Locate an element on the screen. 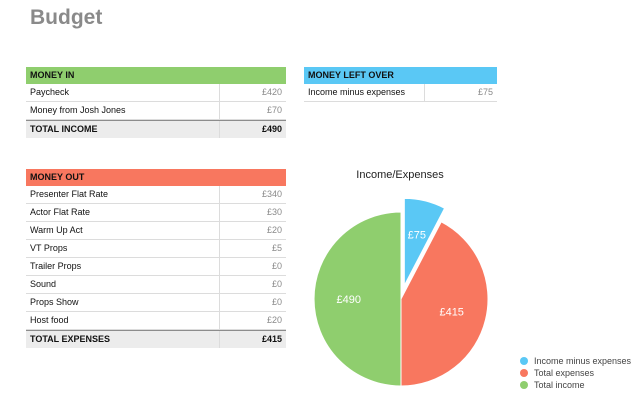  total-expenses-value: £415 is located at coordinates (252, 339).